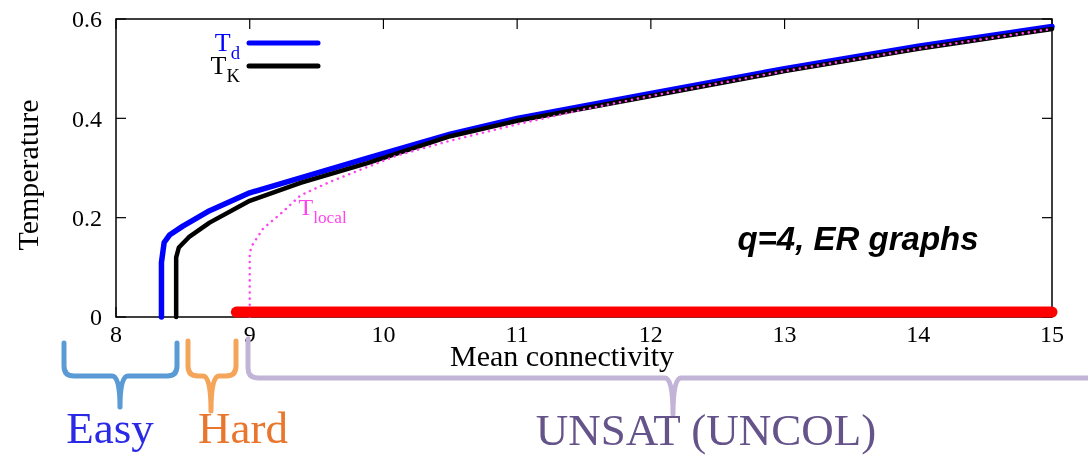  Describe the element at coordinates (96, 317) in the screenshot. I see `y-tick-label: 0` at that location.